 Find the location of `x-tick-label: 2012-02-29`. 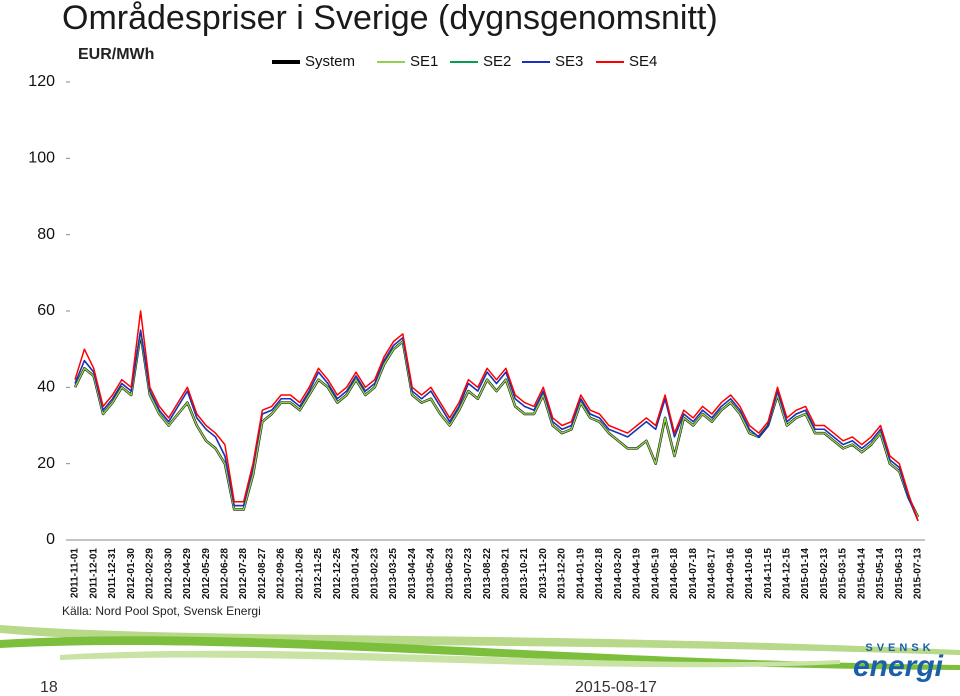

x-tick-label: 2012-02-29 is located at coordinates (150, 574).